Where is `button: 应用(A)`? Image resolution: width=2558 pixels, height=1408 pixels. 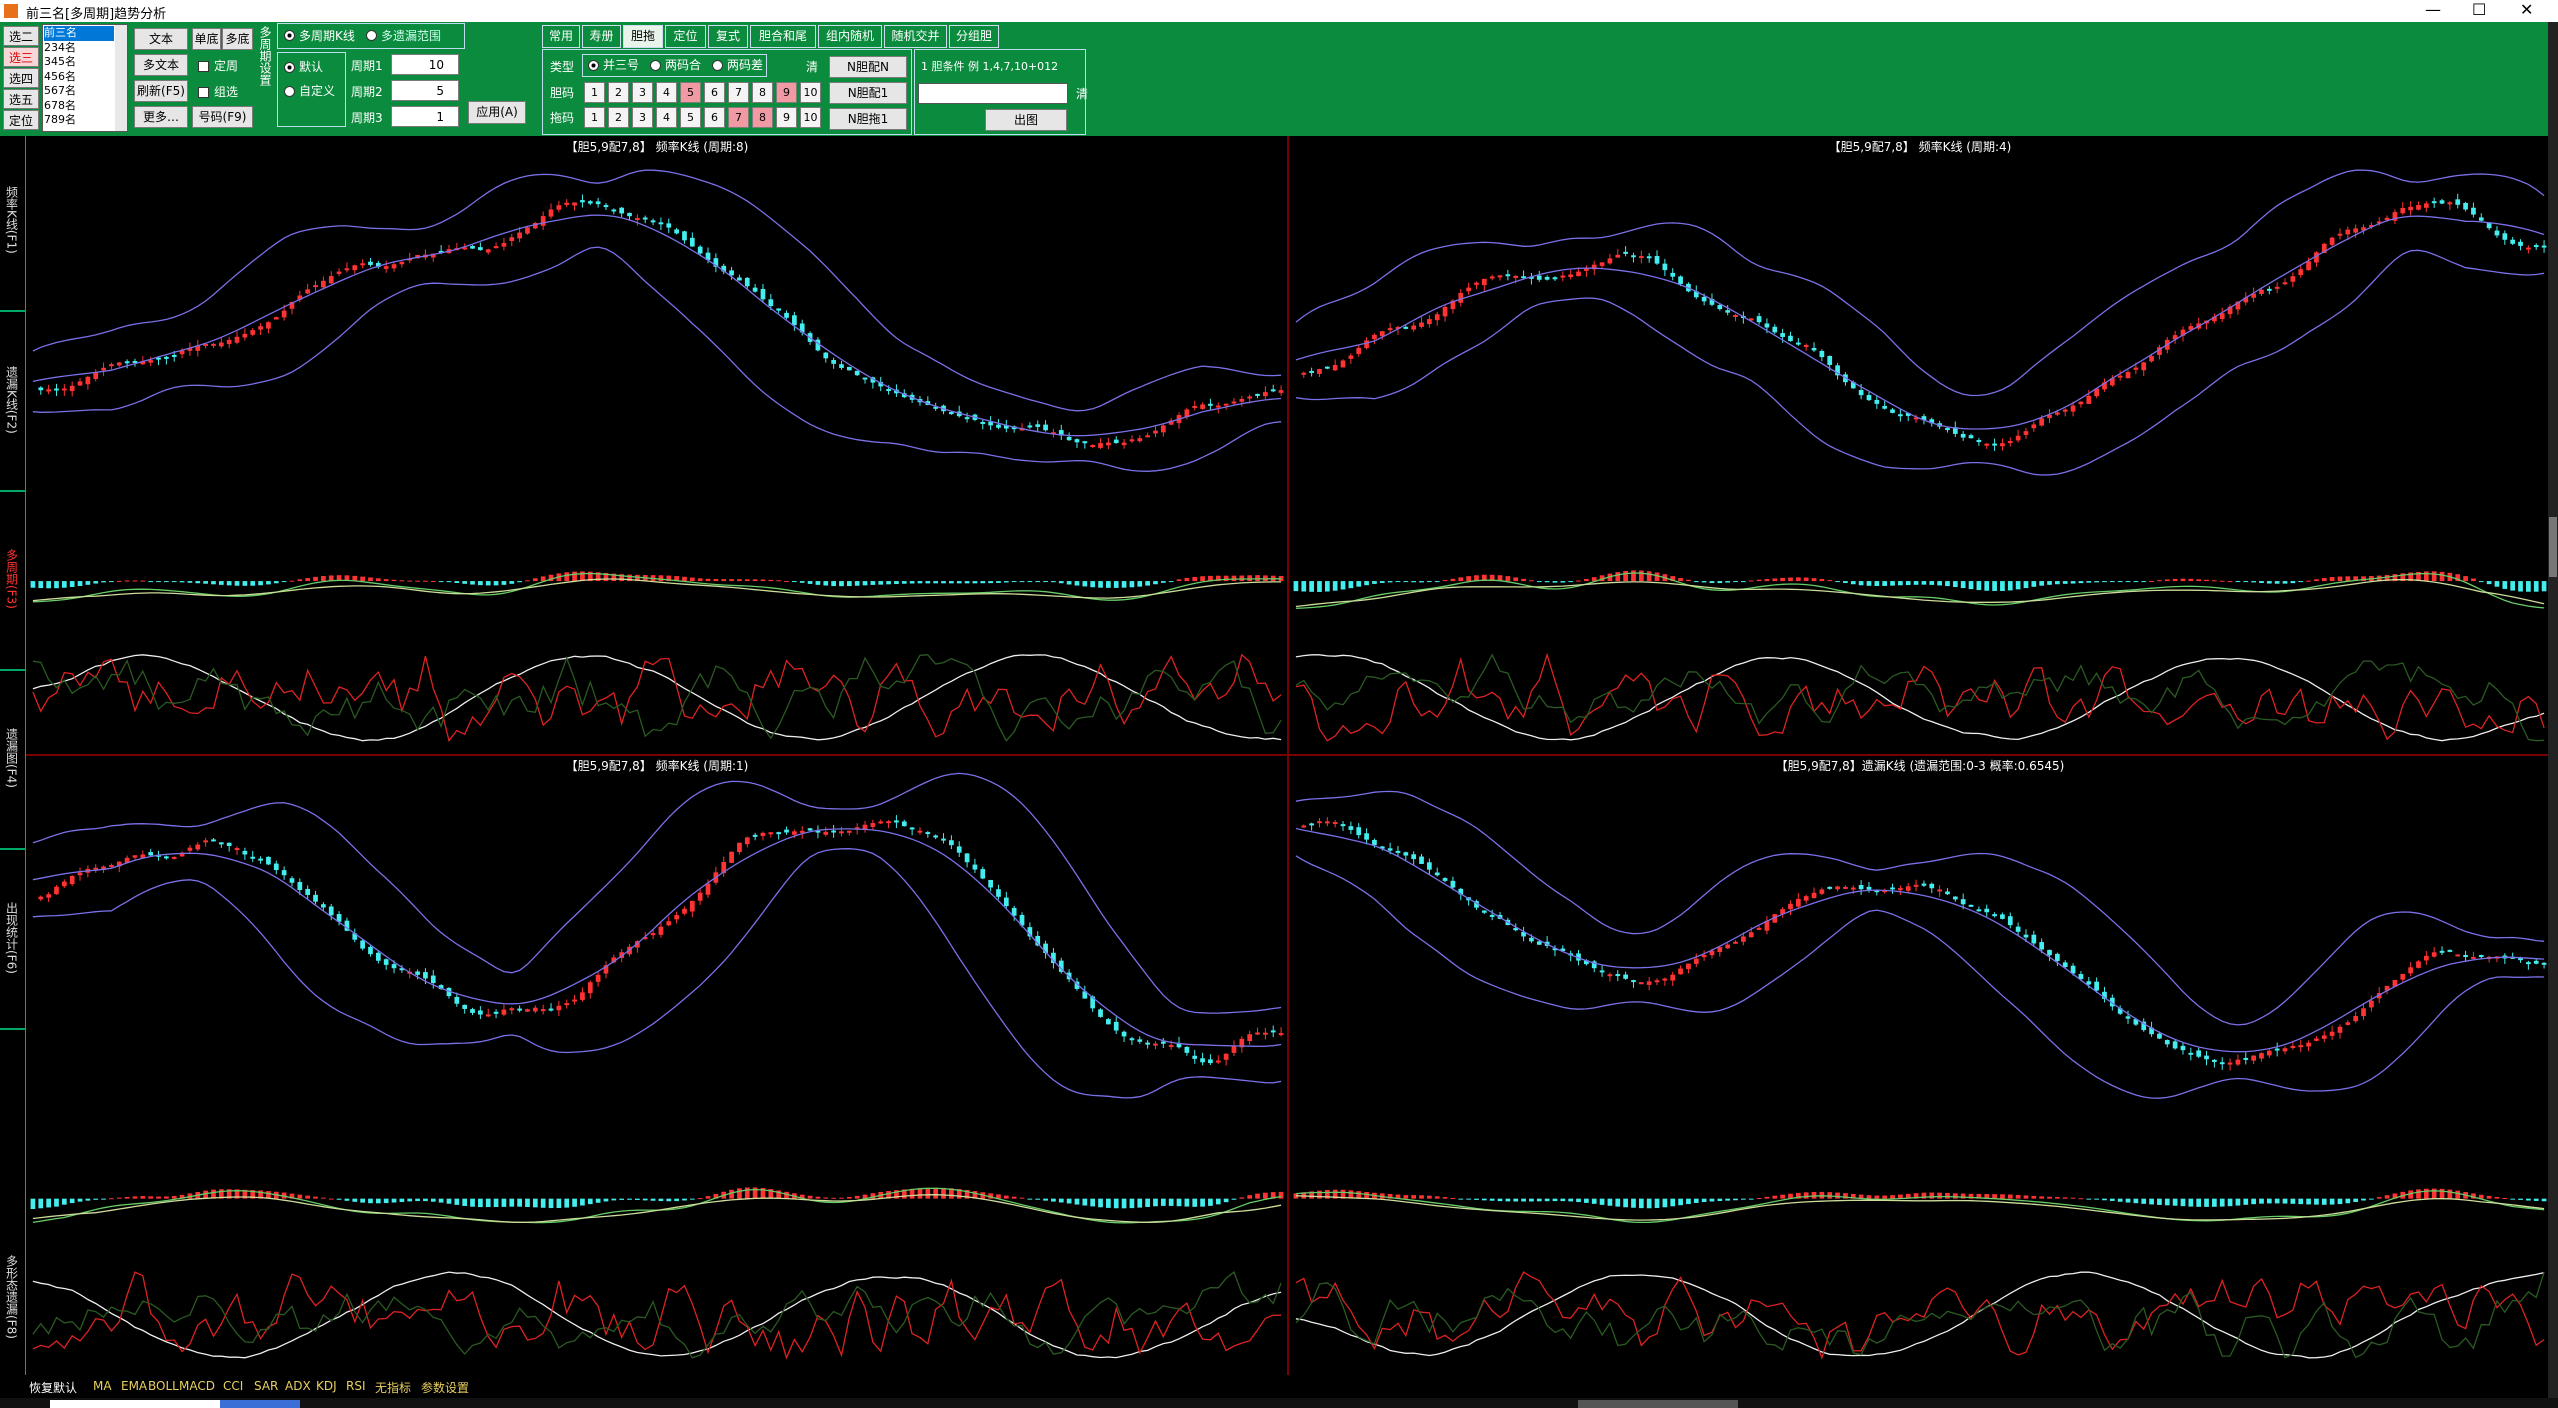 button: 应用(A) is located at coordinates (497, 112).